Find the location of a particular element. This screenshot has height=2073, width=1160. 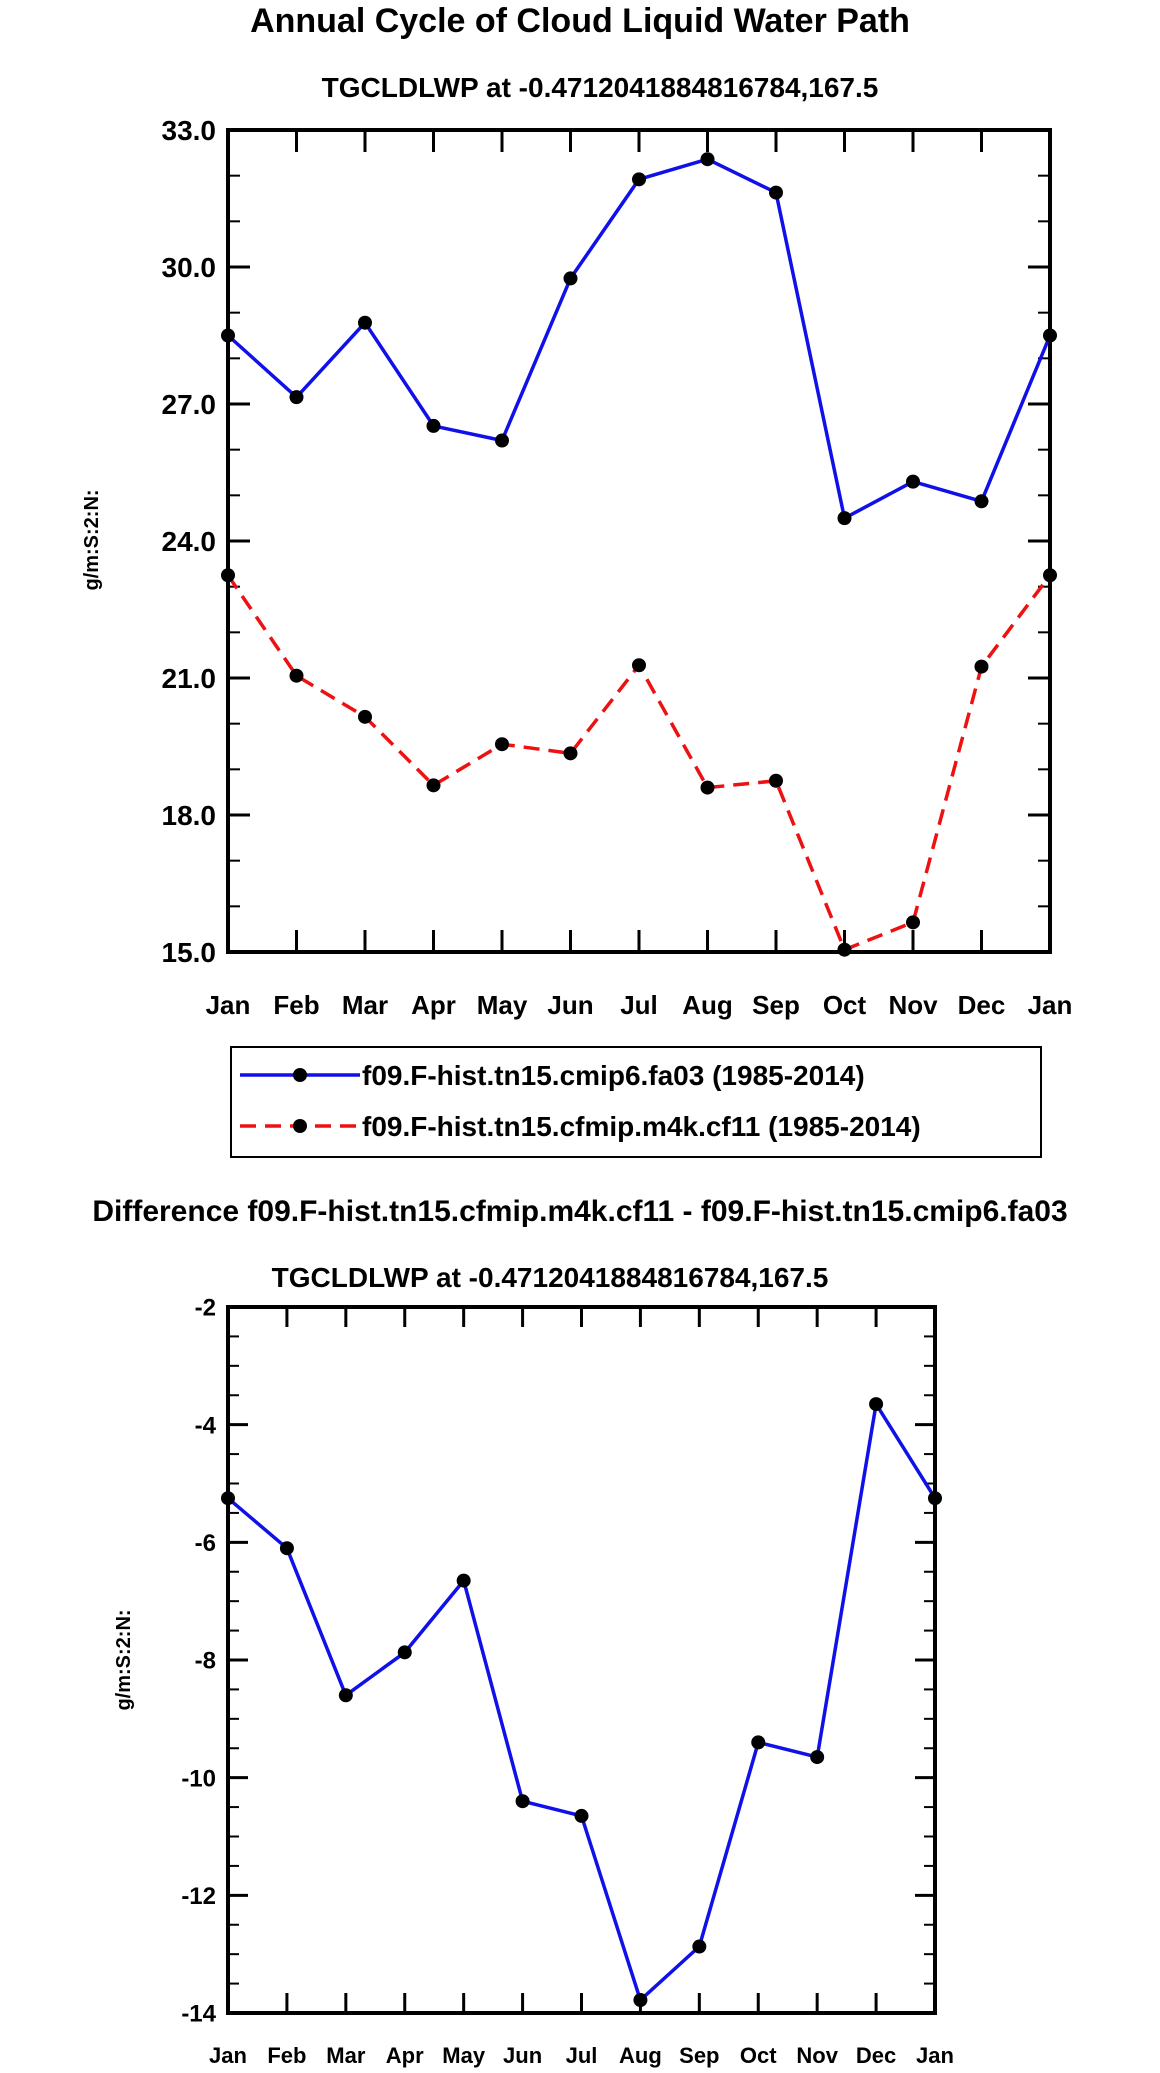

chart2-y-tick-labels: -14 -12 -10 -8 -6 -4 -2 is located at coordinates (198, 1661).